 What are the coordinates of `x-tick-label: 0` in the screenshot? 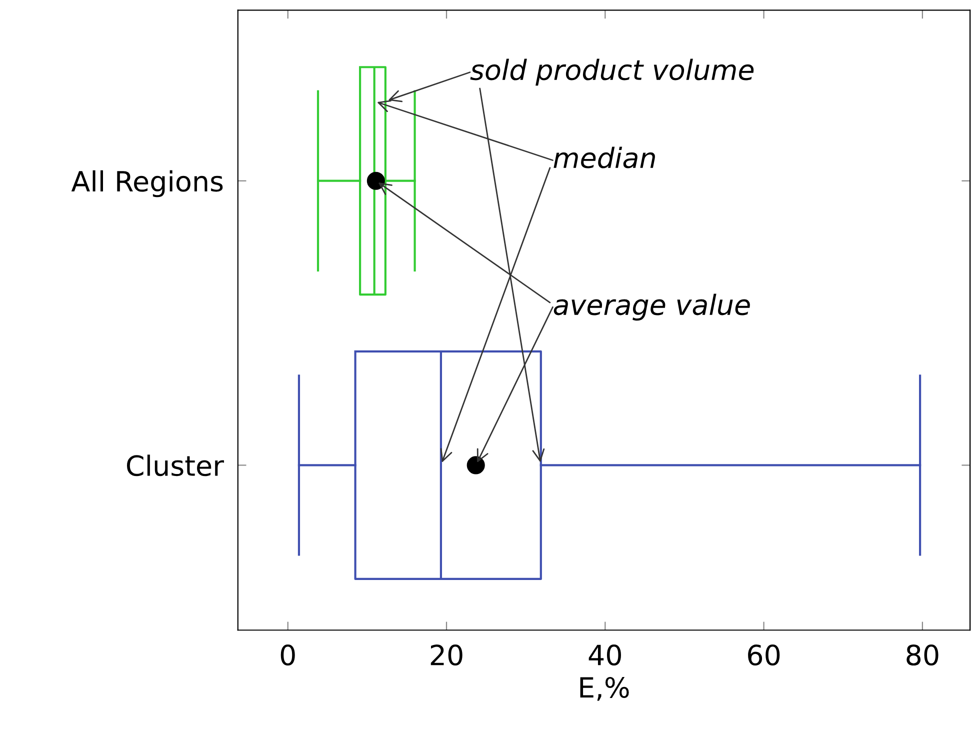 It's located at (287, 655).